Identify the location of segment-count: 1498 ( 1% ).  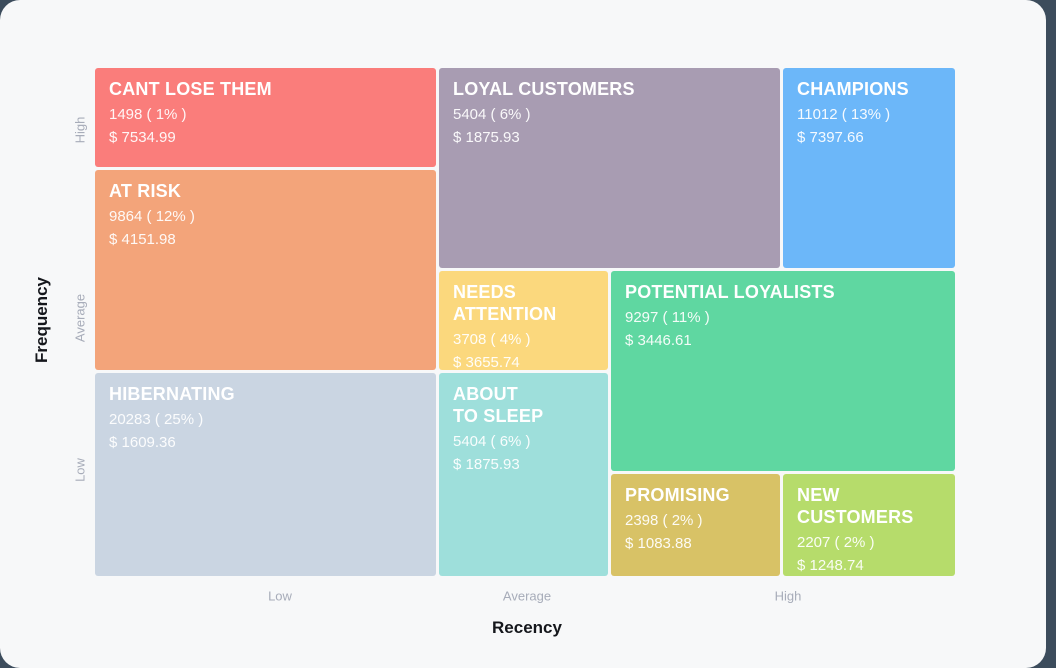
(148, 114).